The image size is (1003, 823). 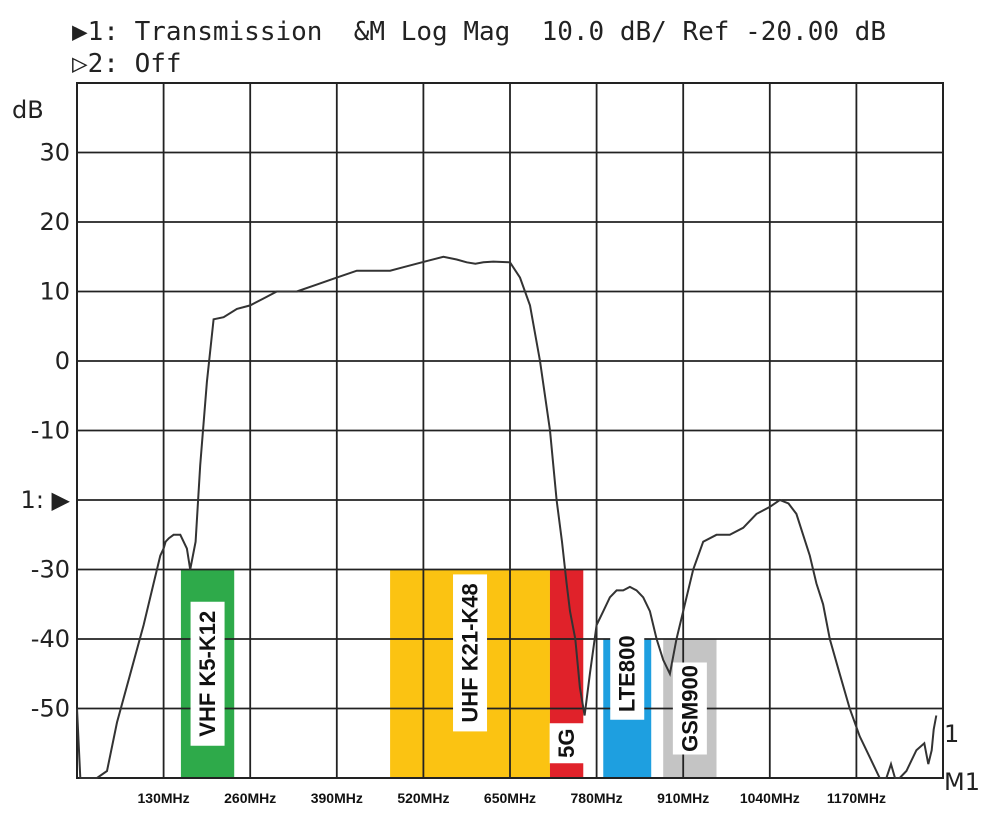 I want to click on band-label-2: 5G, so click(x=566, y=743).